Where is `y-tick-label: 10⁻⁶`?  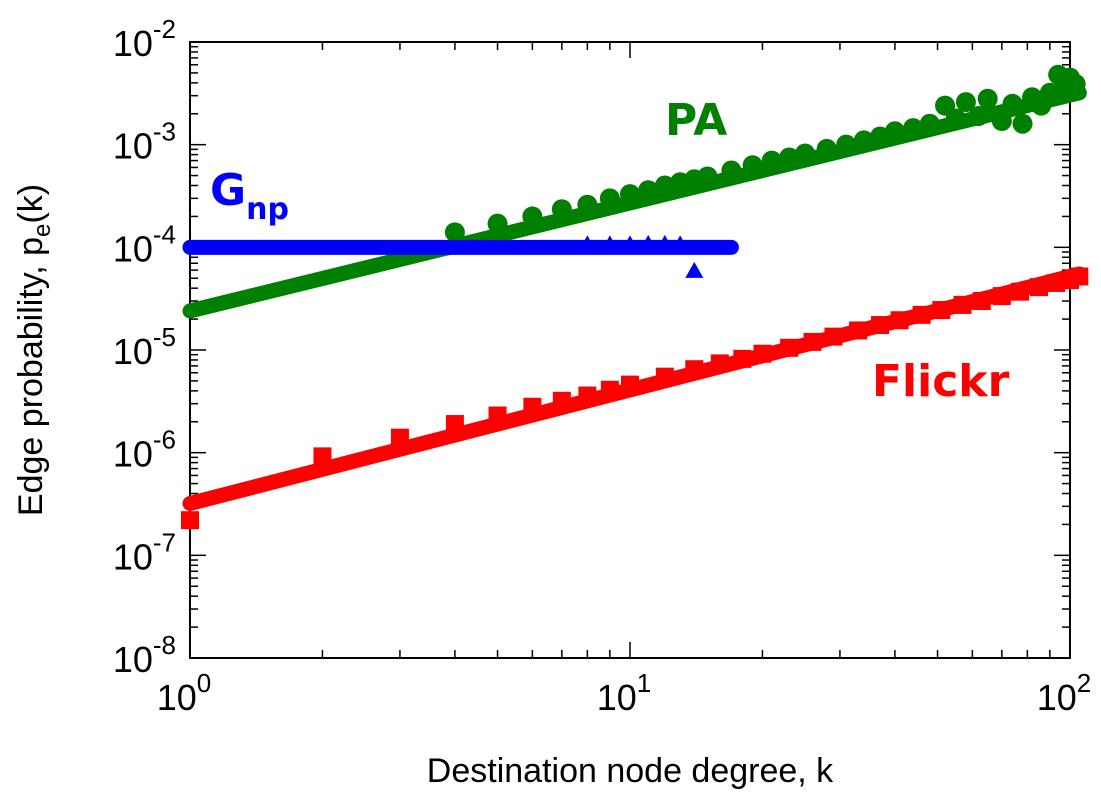 y-tick-label: 10⁻⁶ is located at coordinates (144, 450).